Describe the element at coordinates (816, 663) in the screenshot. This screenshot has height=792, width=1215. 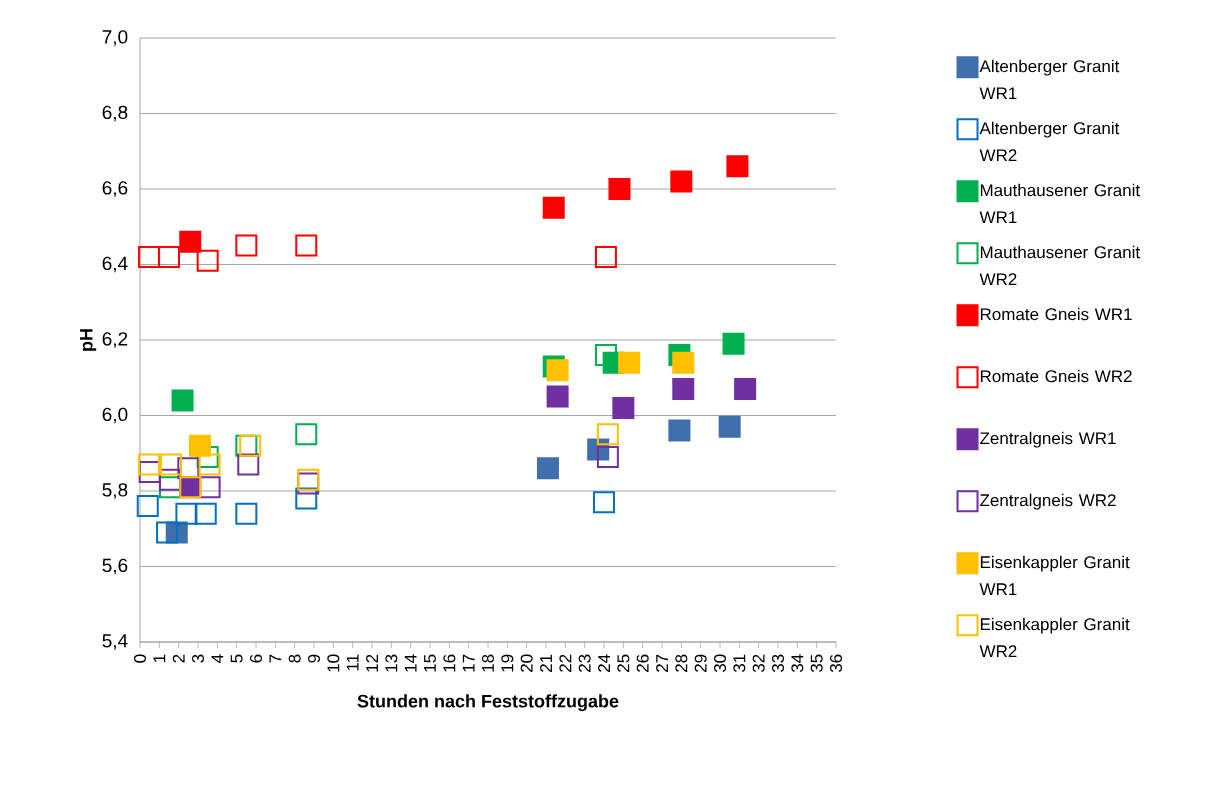
I see `x-tick-label: 35` at that location.